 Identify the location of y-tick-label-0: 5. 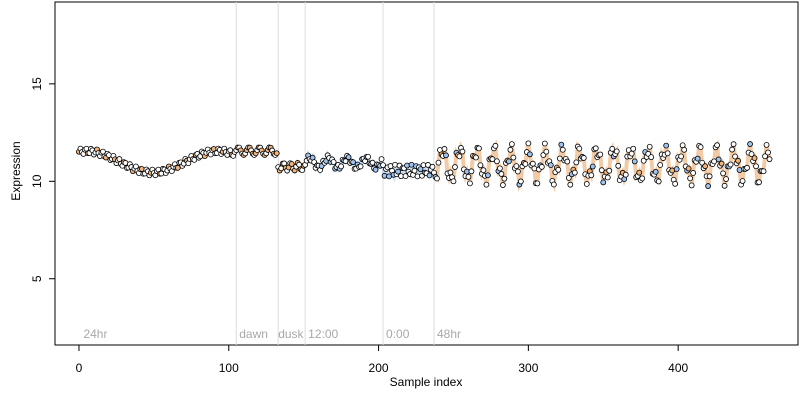
(37, 278).